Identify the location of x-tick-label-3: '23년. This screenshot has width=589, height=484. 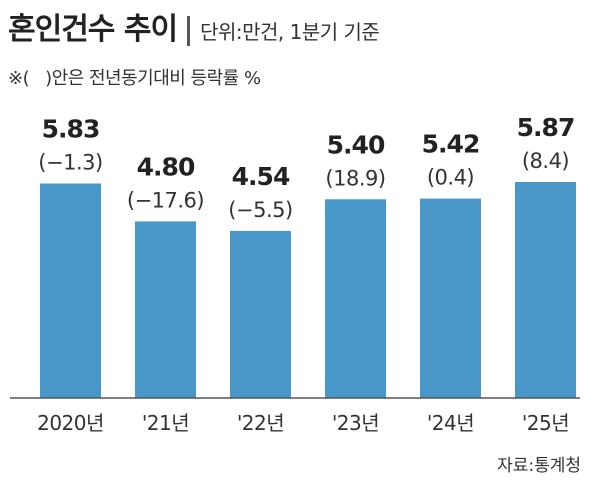
(355, 423).